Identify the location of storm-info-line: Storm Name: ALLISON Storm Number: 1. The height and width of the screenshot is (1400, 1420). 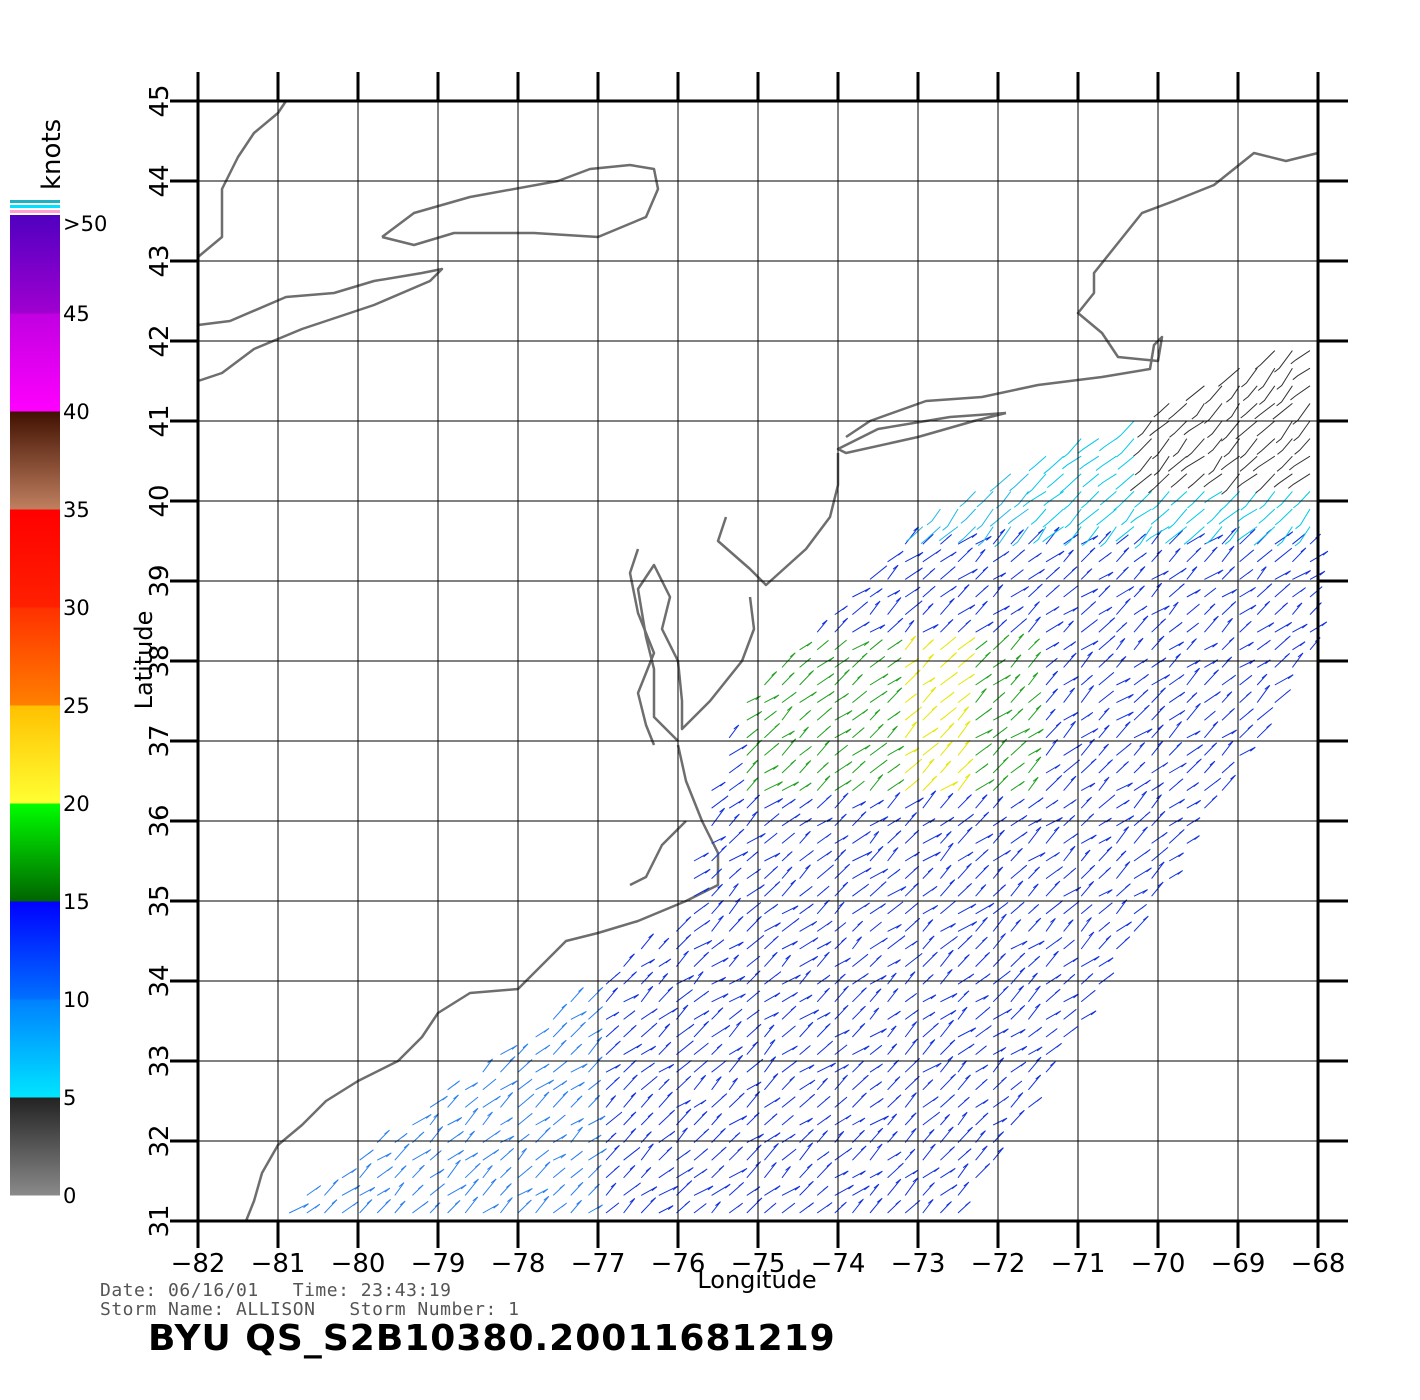
(310, 1309).